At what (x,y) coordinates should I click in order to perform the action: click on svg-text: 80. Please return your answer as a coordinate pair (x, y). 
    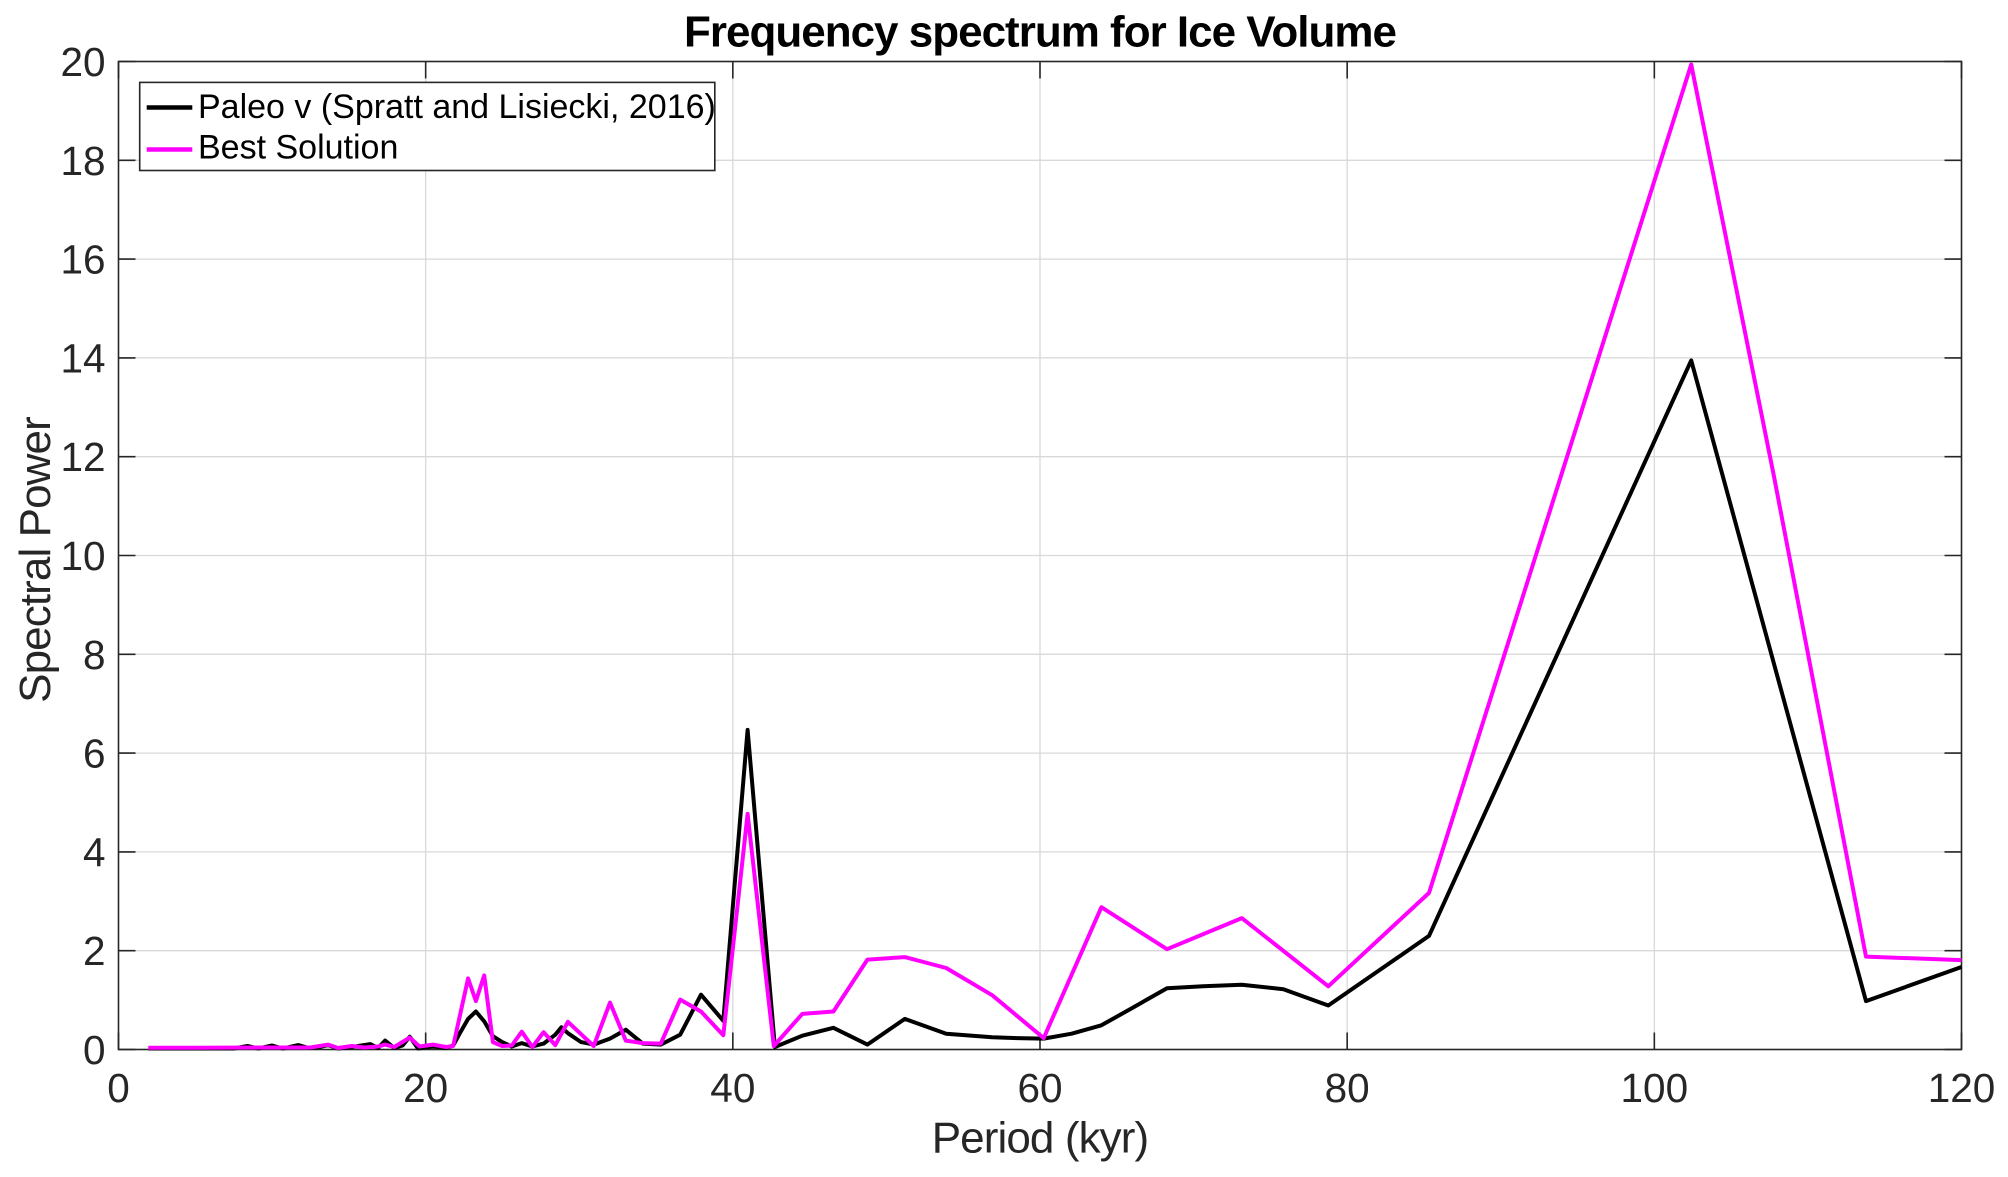
    Looking at the image, I should click on (1347, 1088).